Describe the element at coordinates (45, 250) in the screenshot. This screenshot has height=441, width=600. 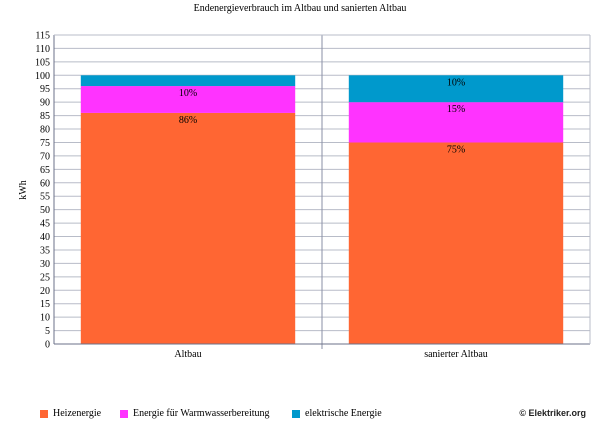
I see `y-tick-label: 35` at that location.